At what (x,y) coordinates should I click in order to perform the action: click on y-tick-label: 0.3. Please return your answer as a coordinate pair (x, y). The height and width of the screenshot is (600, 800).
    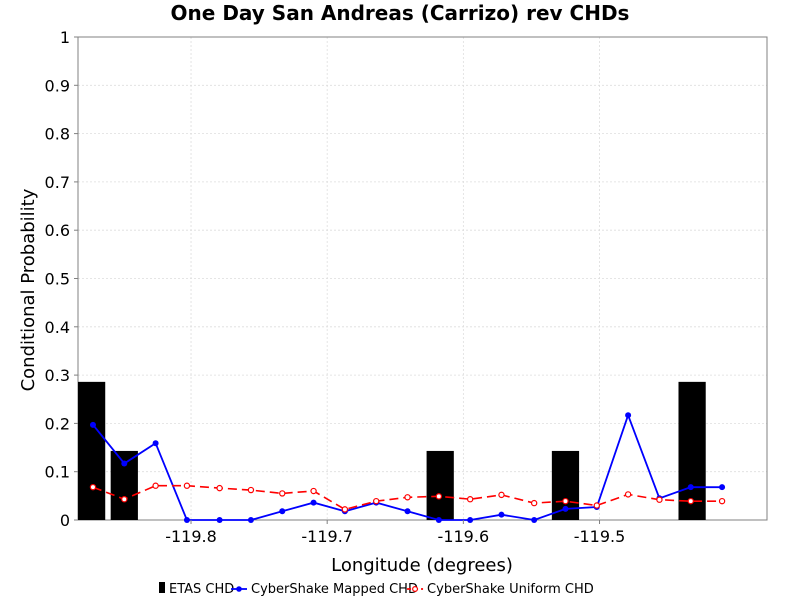
    Looking at the image, I should click on (57, 375).